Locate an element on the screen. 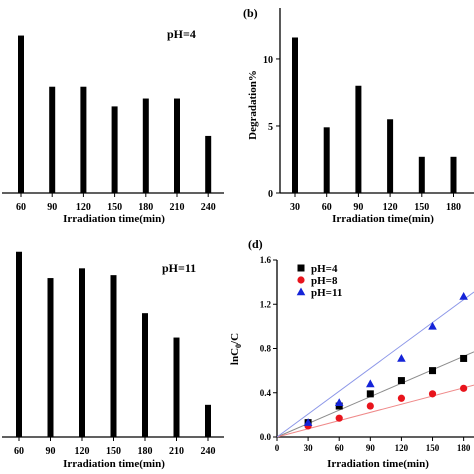 This screenshot has width=474, height=474. y-tick-label-1.2: 1.2 is located at coordinates (266, 304).